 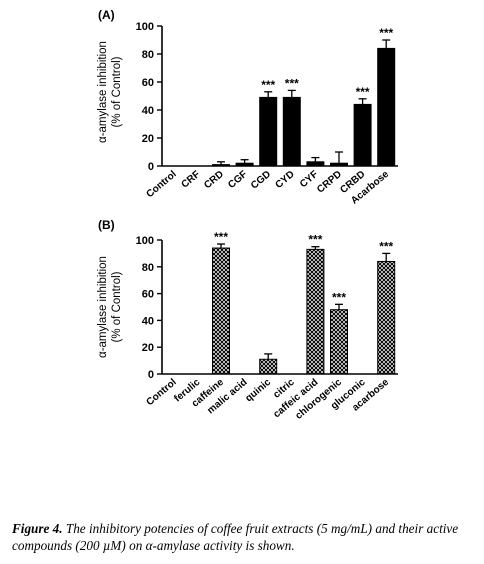 What do you see at coordinates (106, 225) in the screenshot?
I see `panel-label: (B)` at bounding box center [106, 225].